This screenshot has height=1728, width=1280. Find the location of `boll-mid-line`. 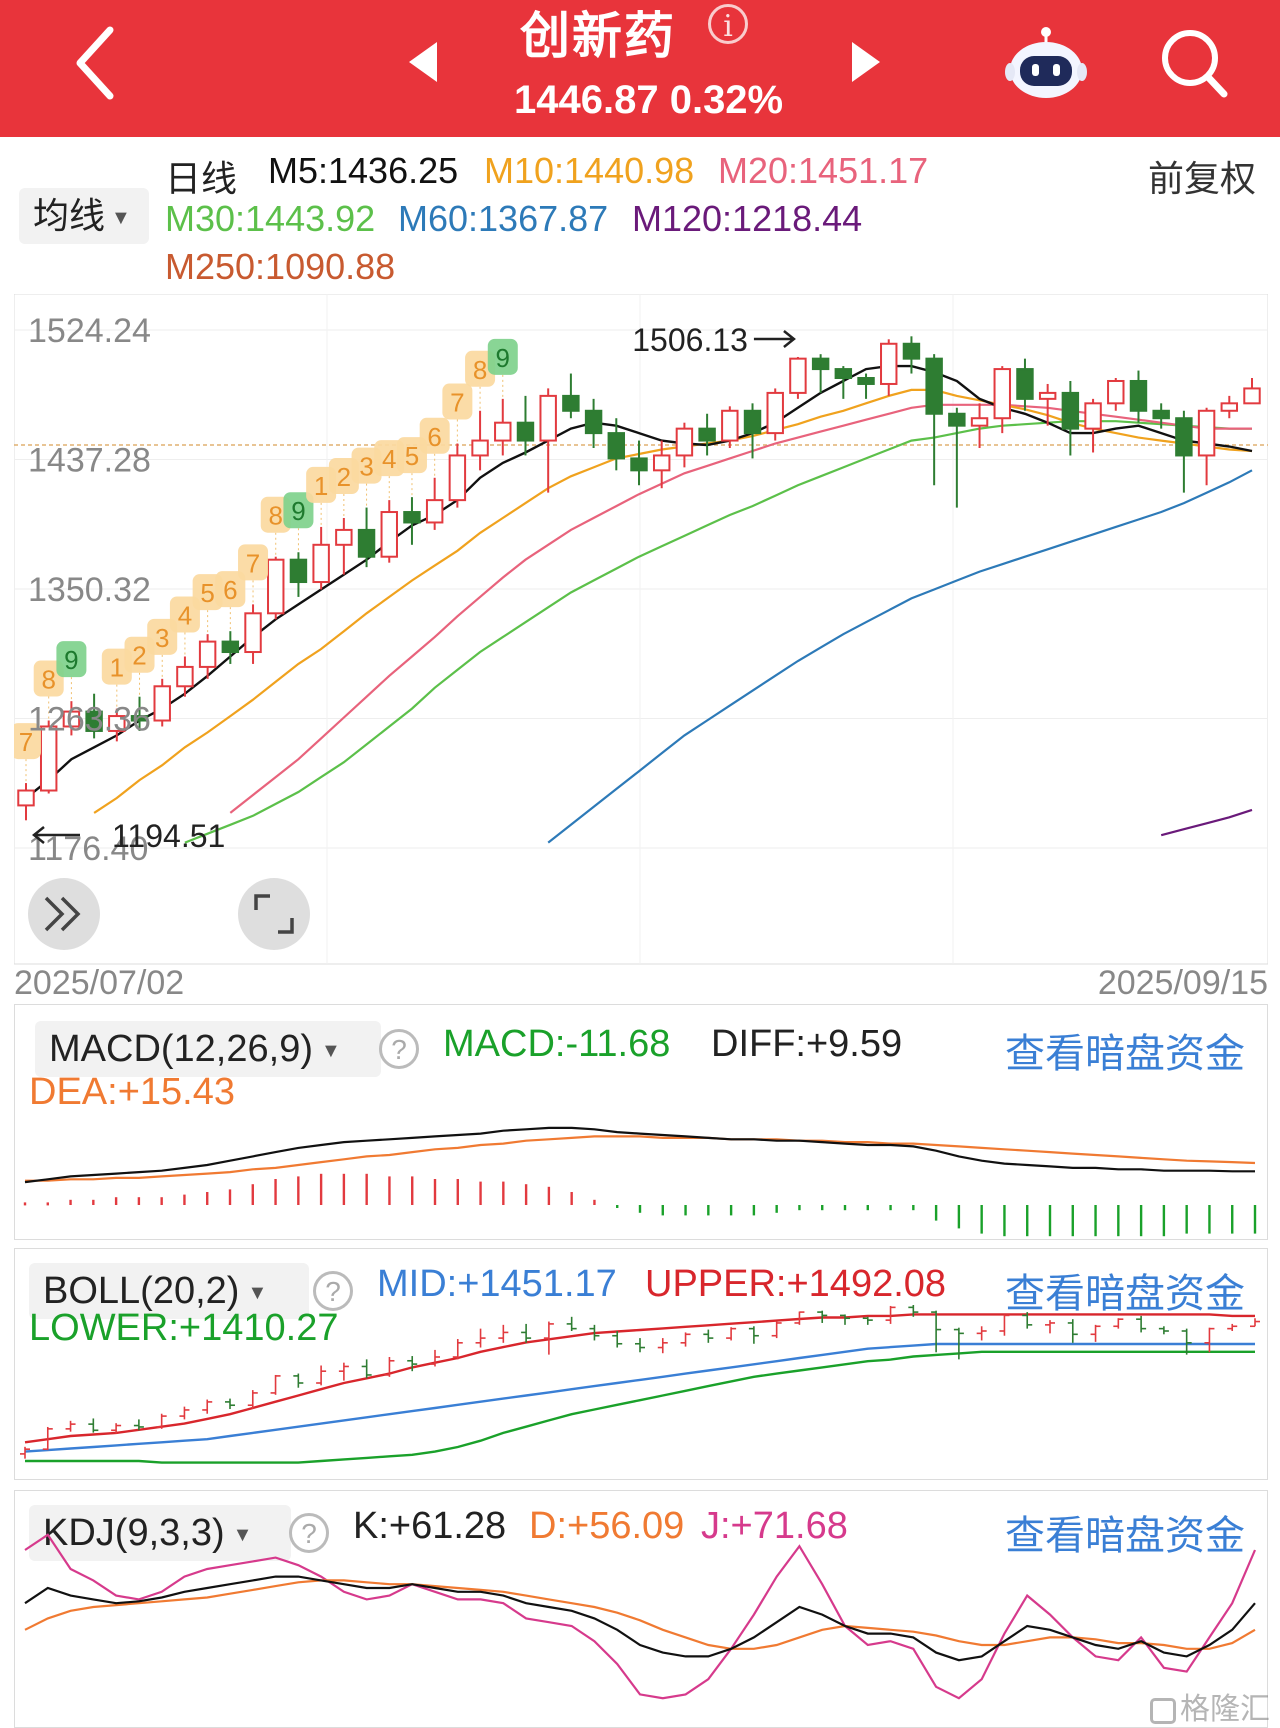

boll-mid-line is located at coordinates (639, 1397).